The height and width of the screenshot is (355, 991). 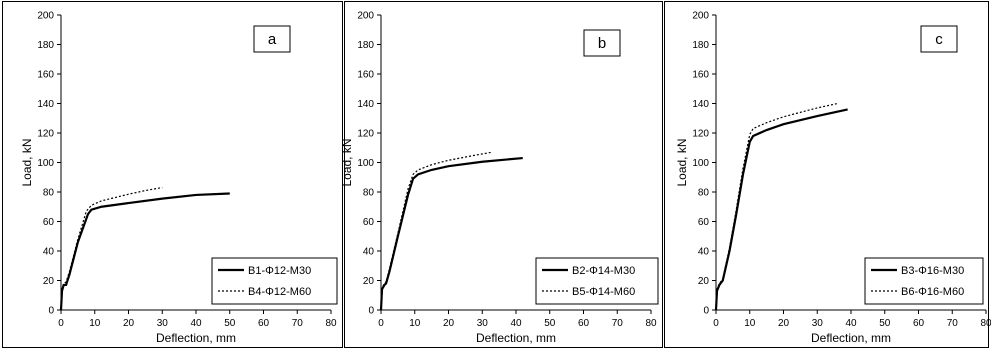 I want to click on legend-label: B5-Φ14-M60, so click(x=603, y=292).